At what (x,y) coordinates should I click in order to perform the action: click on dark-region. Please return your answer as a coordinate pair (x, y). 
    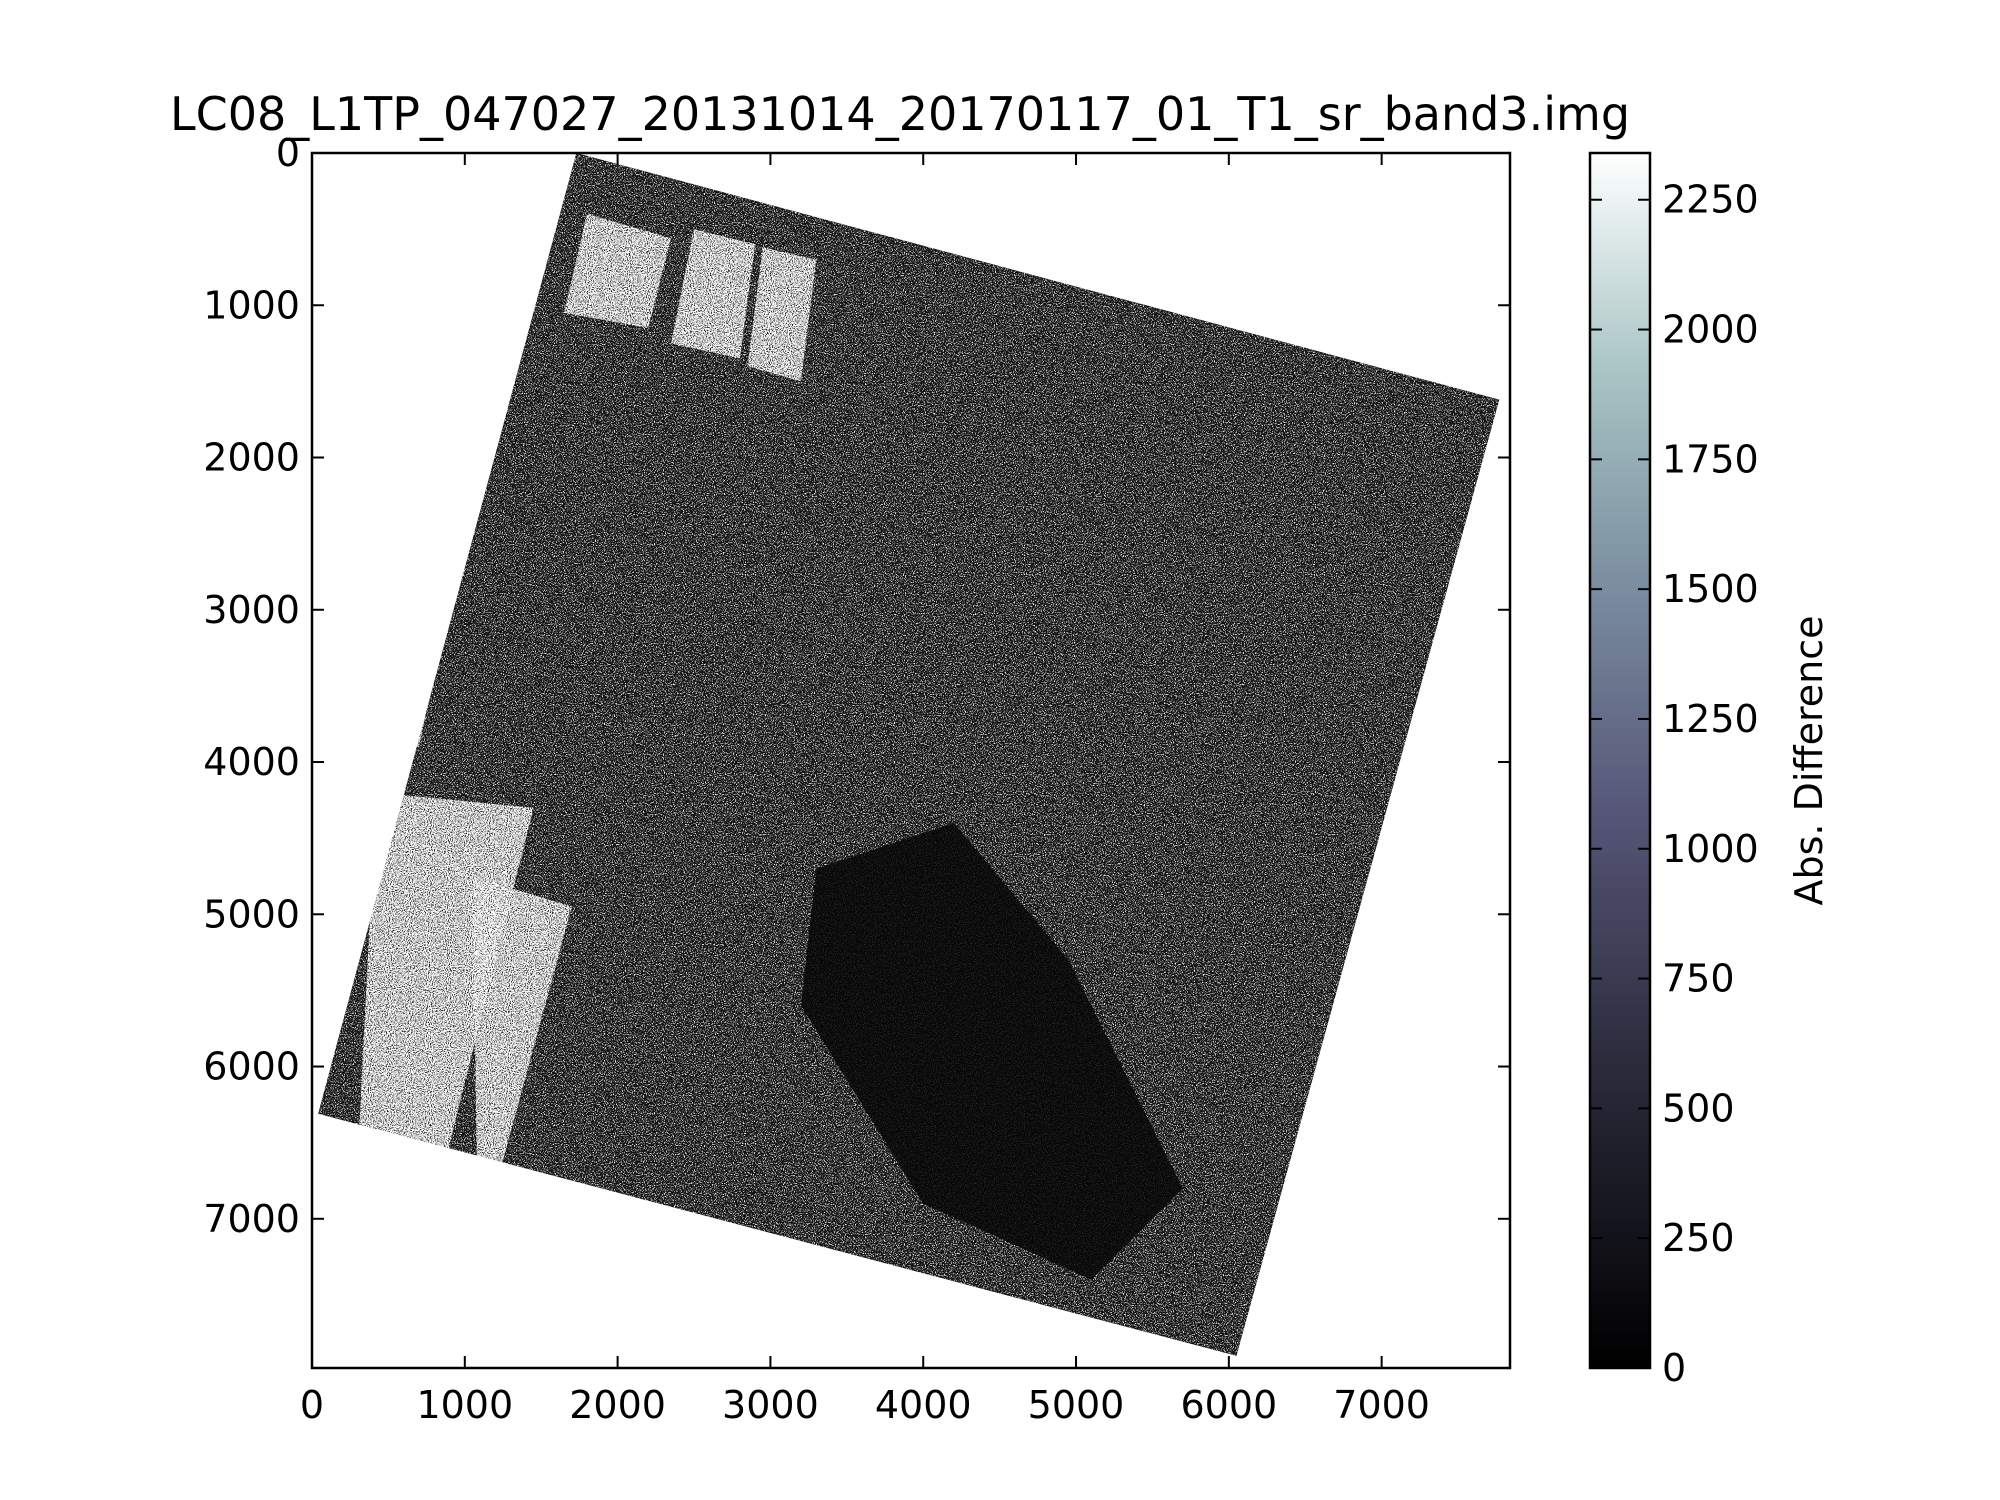
    Looking at the image, I should click on (991, 1051).